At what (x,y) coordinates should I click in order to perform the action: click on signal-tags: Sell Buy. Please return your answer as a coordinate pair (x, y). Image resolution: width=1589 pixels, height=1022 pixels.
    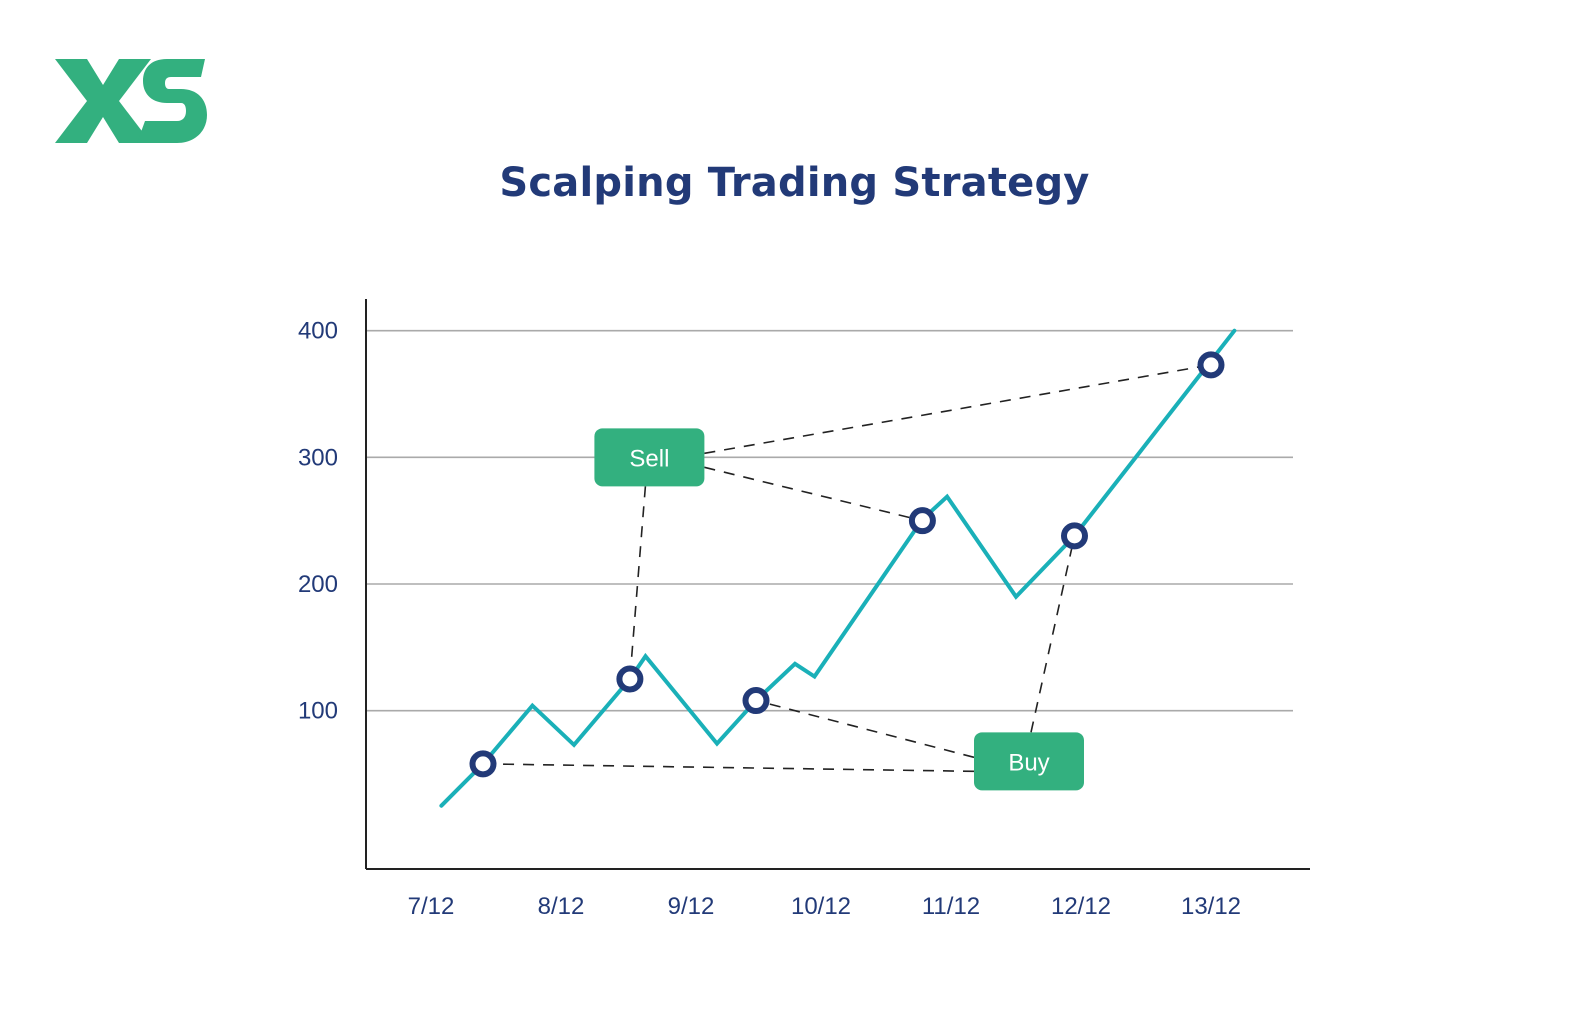
    Looking at the image, I should click on (839, 609).